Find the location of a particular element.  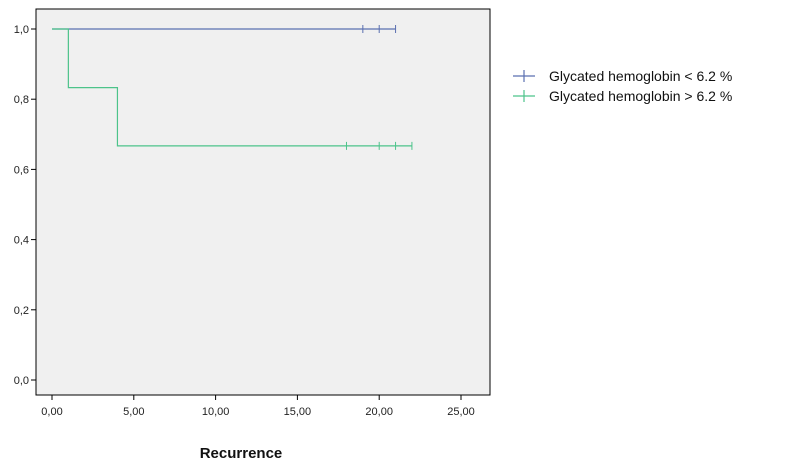

x-tick-label: 15,00 is located at coordinates (298, 412).